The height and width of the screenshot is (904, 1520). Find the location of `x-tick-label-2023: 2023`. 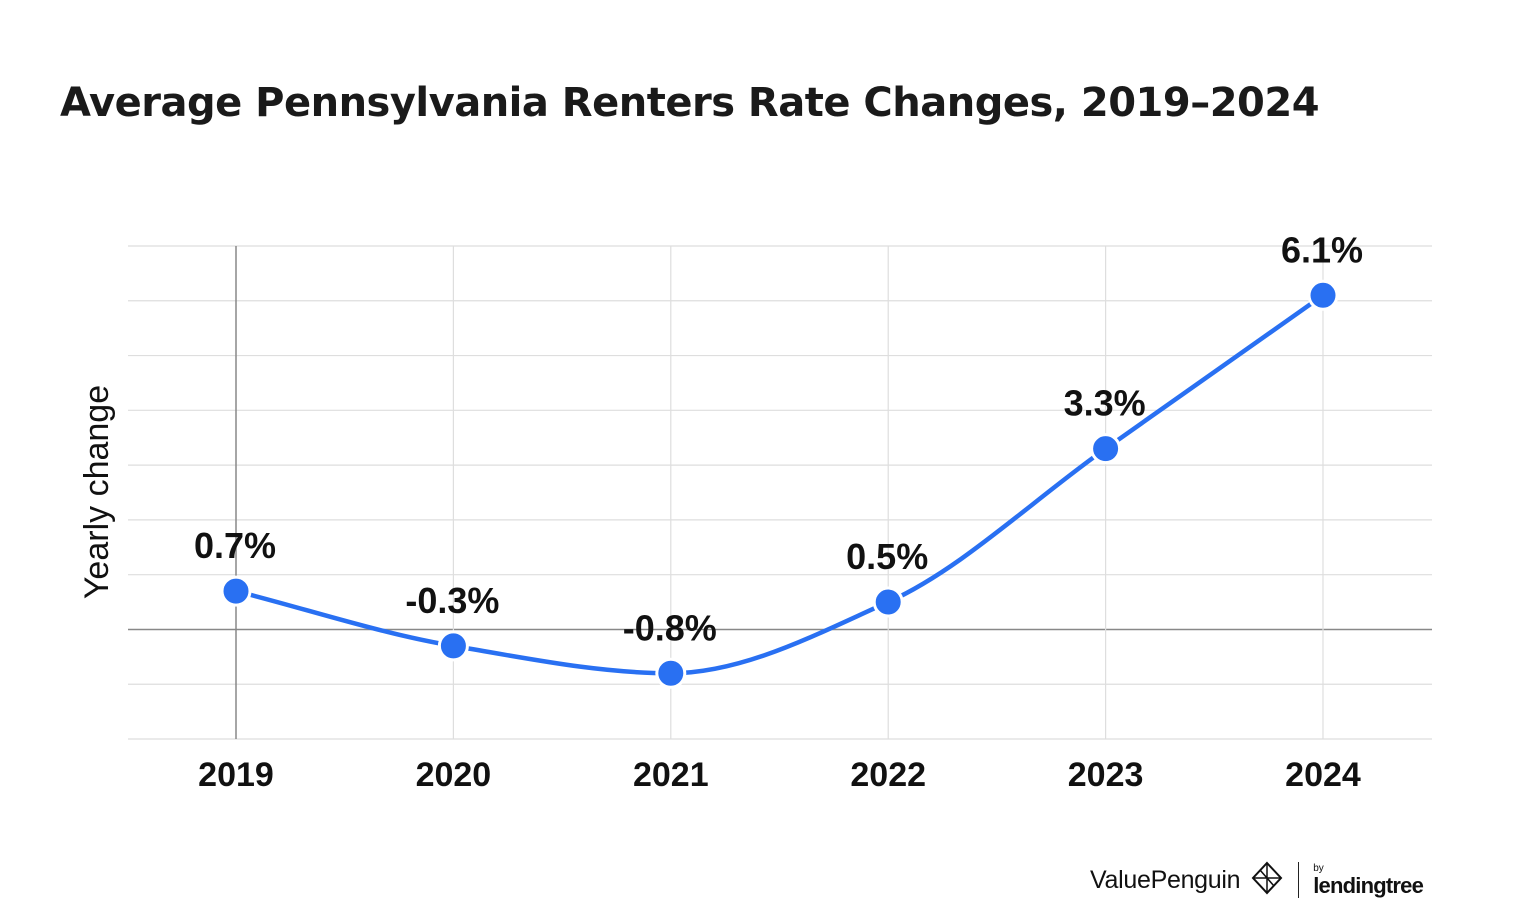

x-tick-label-2023: 2023 is located at coordinates (1106, 775).